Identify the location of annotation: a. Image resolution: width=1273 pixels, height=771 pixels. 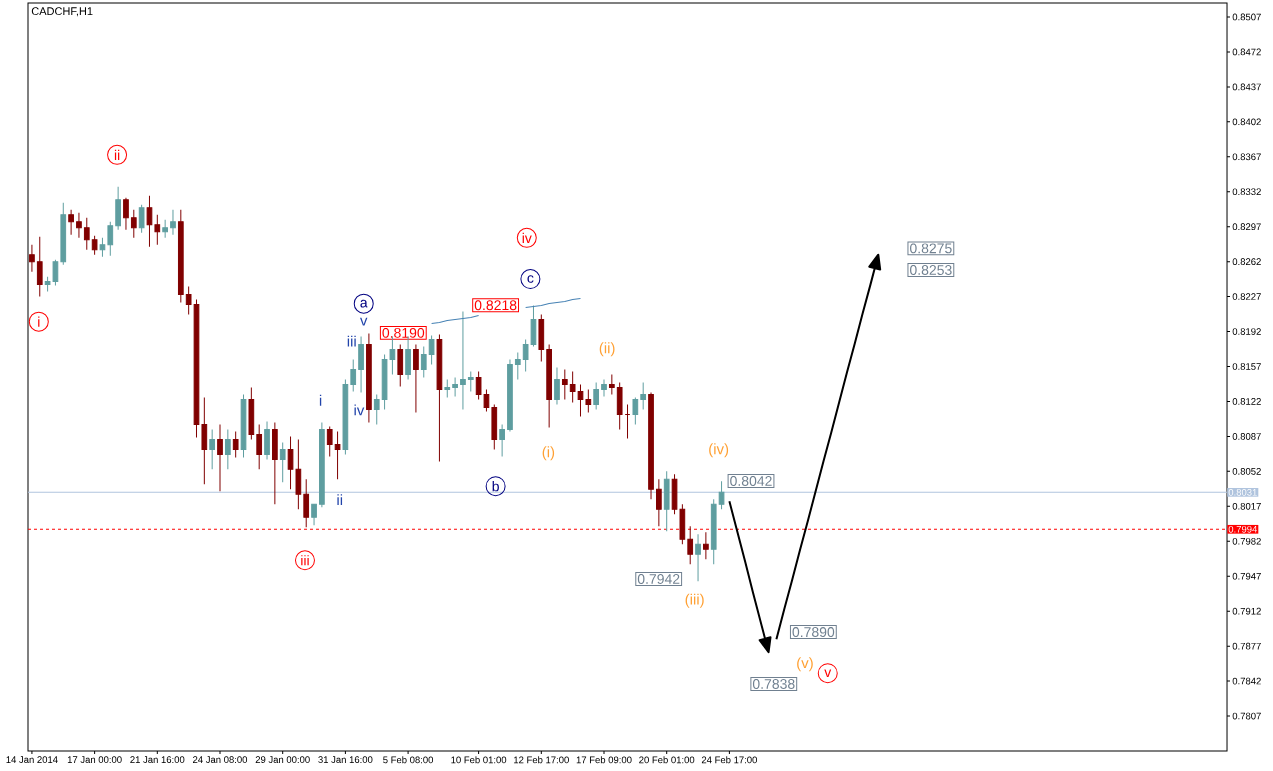
(364, 303).